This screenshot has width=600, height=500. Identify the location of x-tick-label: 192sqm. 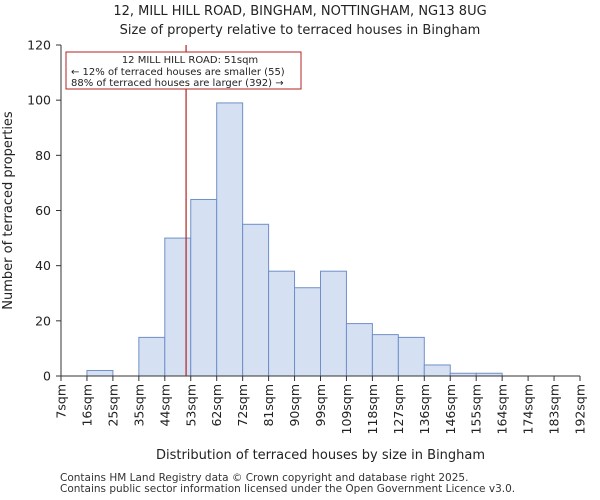
(580, 409).